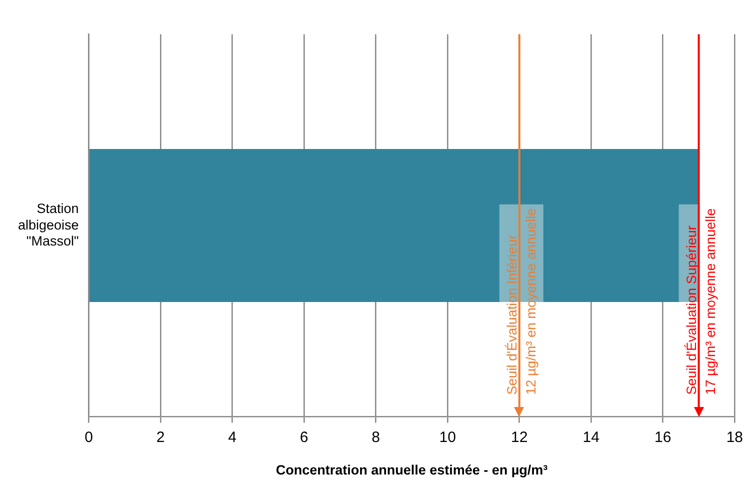  I want to click on x-tick-label: 0, so click(88, 437).